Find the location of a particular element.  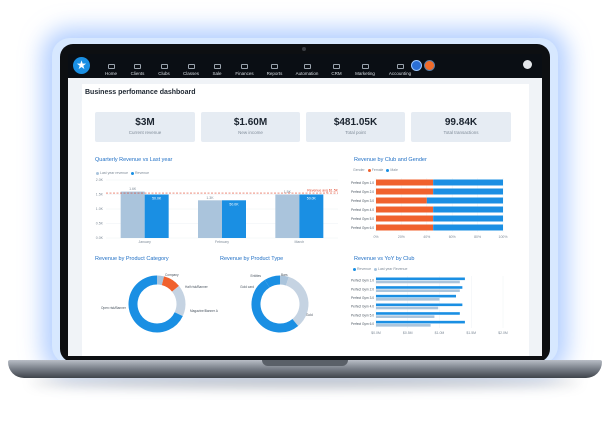

legend-label: Last year revenue is located at coordinates (114, 173).